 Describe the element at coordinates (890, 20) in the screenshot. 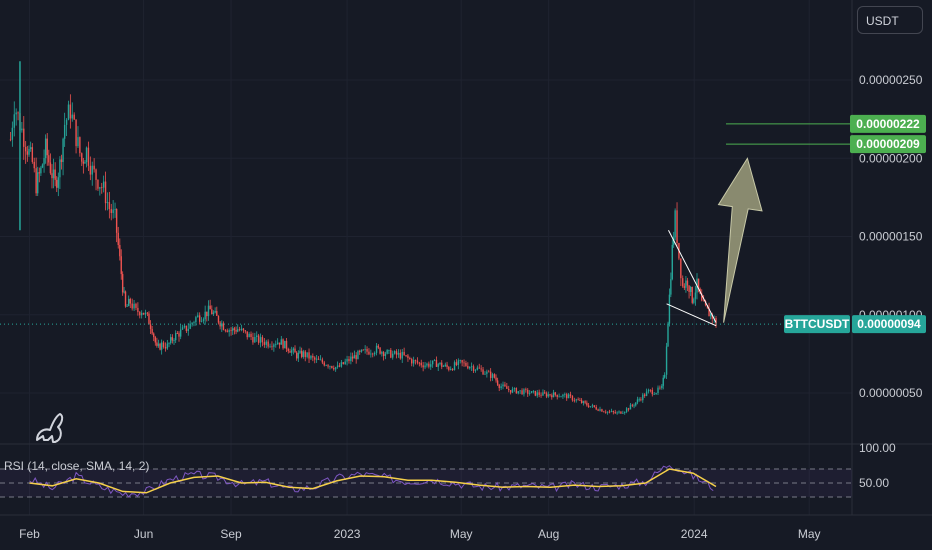

I see `currency-button: USDT` at that location.